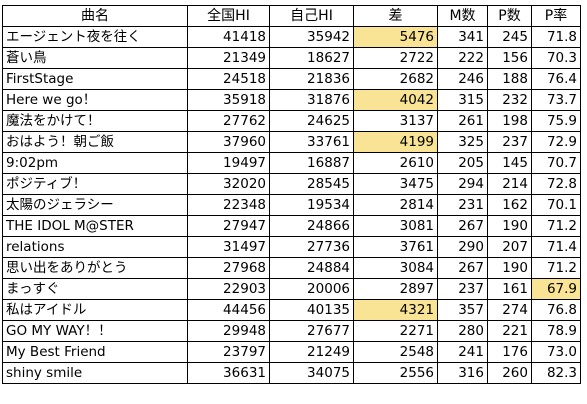 Image resolution: width=587 pixels, height=404 pixels. Describe the element at coordinates (228, 205) in the screenshot. I see `cell-national-hi: 22348` at that location.